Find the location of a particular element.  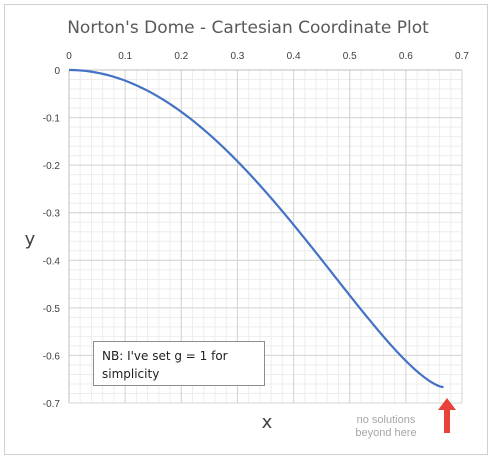

note-box: NB: I've set g = 1 for simplicity is located at coordinates (179, 363).